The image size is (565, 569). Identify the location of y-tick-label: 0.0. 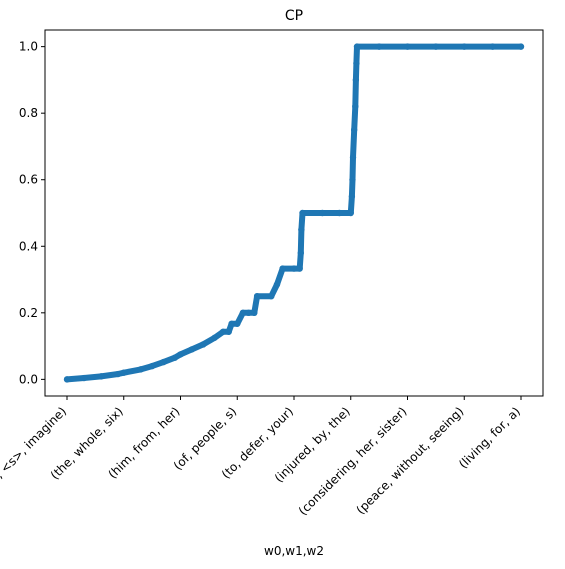
(28, 379).